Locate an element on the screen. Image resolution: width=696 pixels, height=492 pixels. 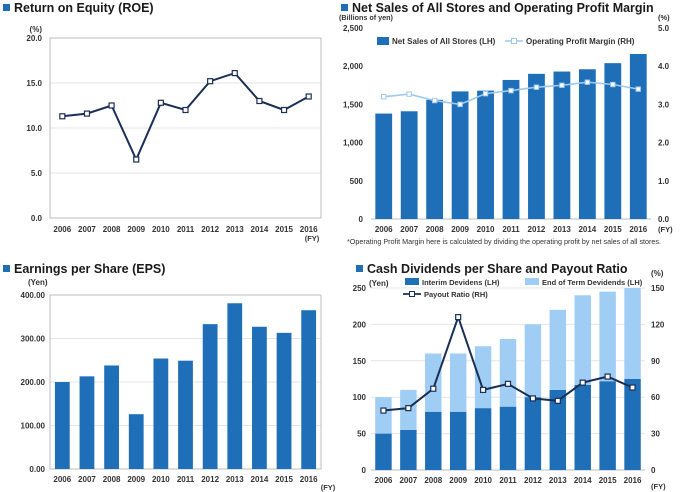
y-tick-label: 200.00 is located at coordinates (33, 382).